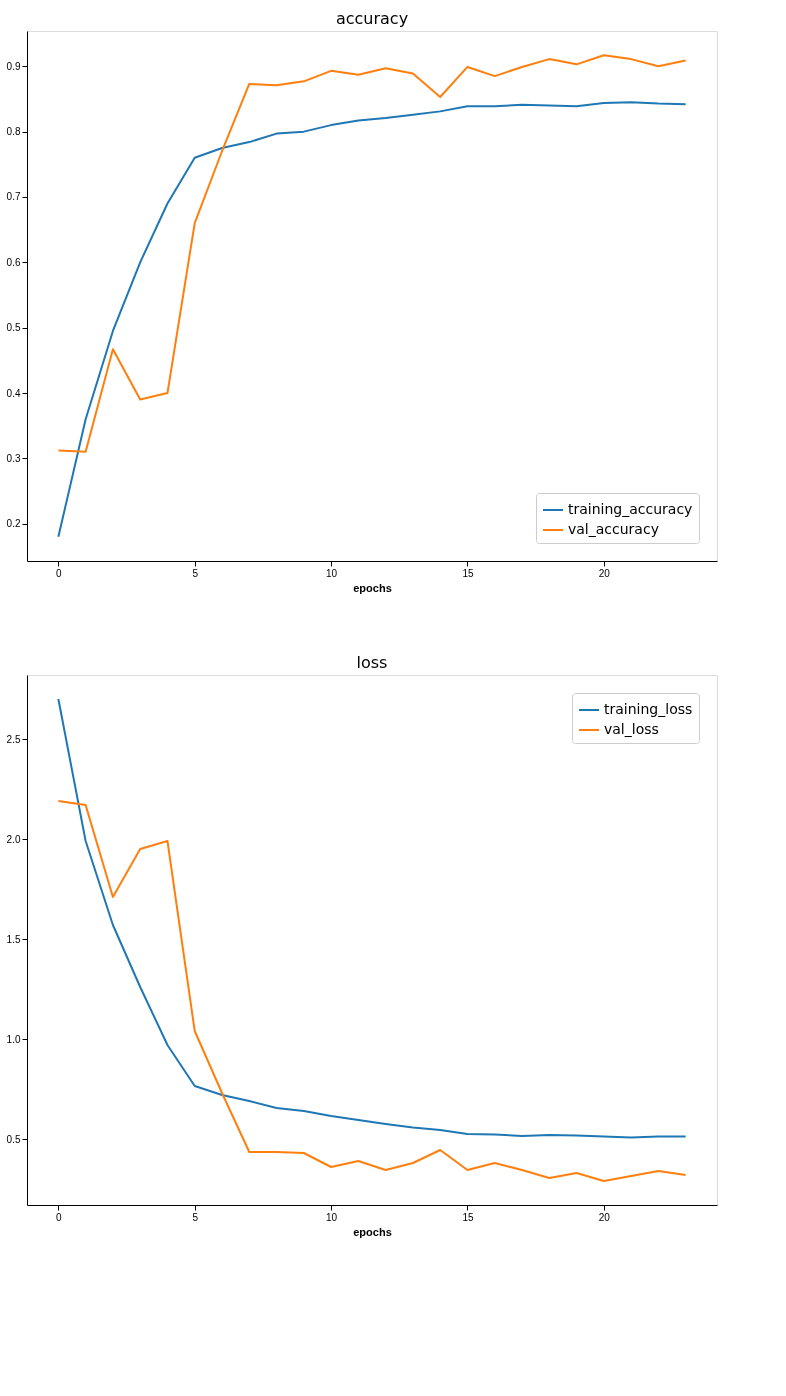 This screenshot has height=1396, width=786. What do you see at coordinates (648, 709) in the screenshot?
I see `legend-label: training_loss` at bounding box center [648, 709].